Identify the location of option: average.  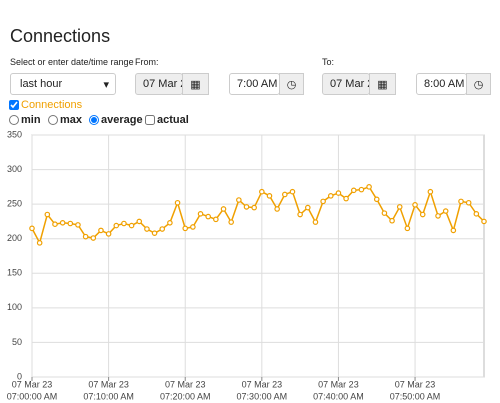
(116, 120).